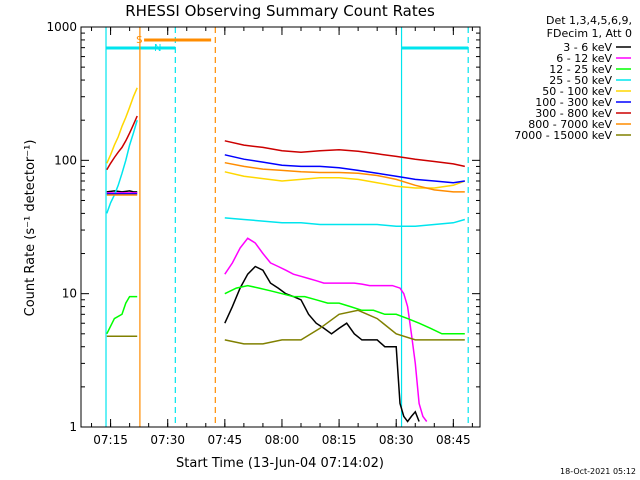  Describe the element at coordinates (573, 102) in the screenshot. I see `legend-entry-label: 100 - 300 keV` at that location.